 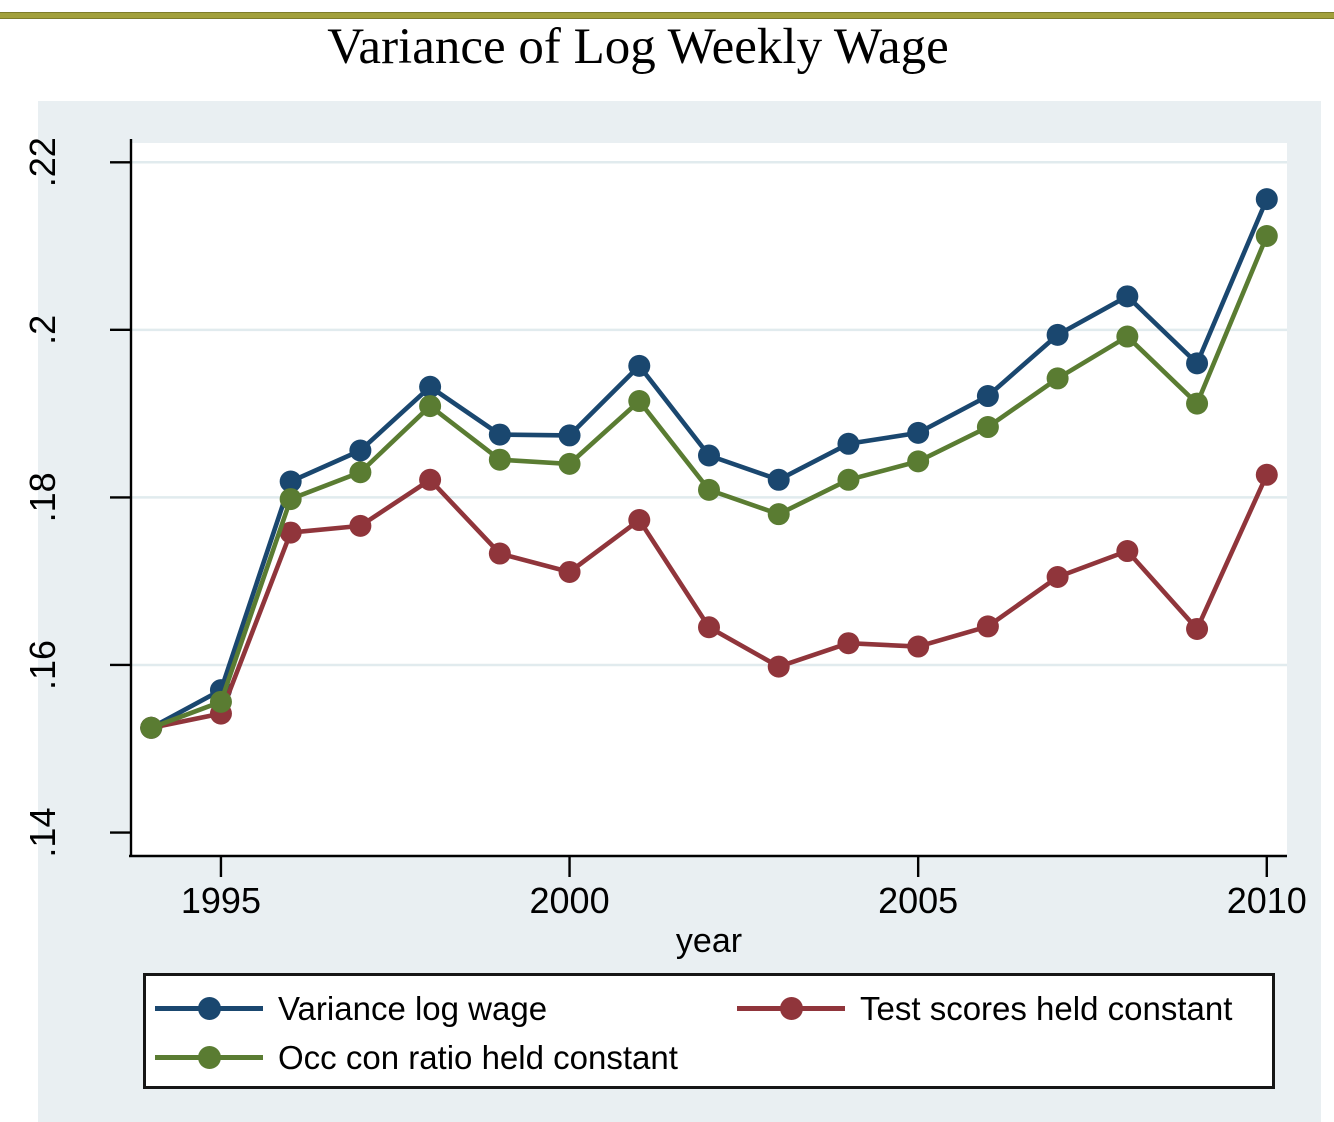 What do you see at coordinates (918, 900) in the screenshot?
I see `x-tick-label: 2005` at bounding box center [918, 900].